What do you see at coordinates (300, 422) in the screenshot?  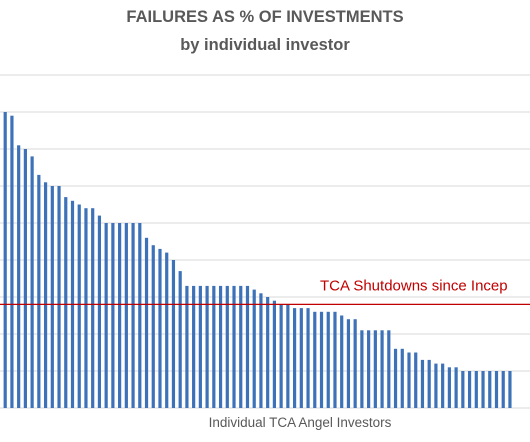 I see `x-axis-label: Individual TCA Angel Investors` at bounding box center [300, 422].